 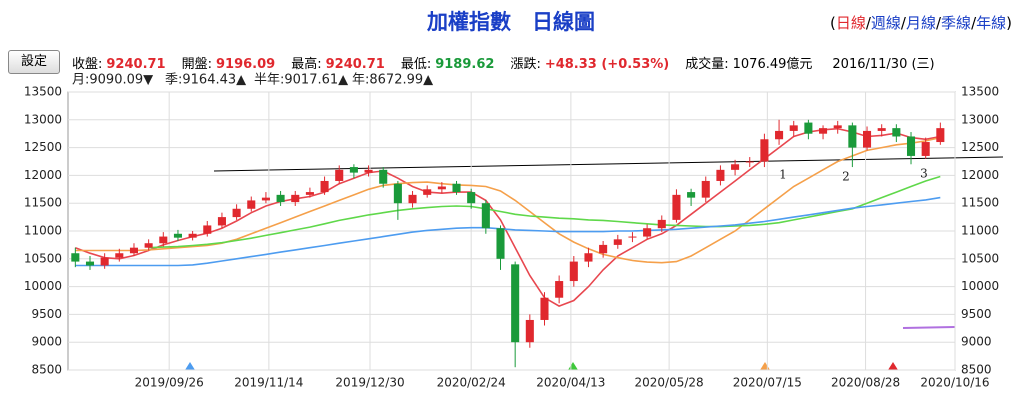 I want to click on y-tick-label: 8500, so click(x=46, y=370).